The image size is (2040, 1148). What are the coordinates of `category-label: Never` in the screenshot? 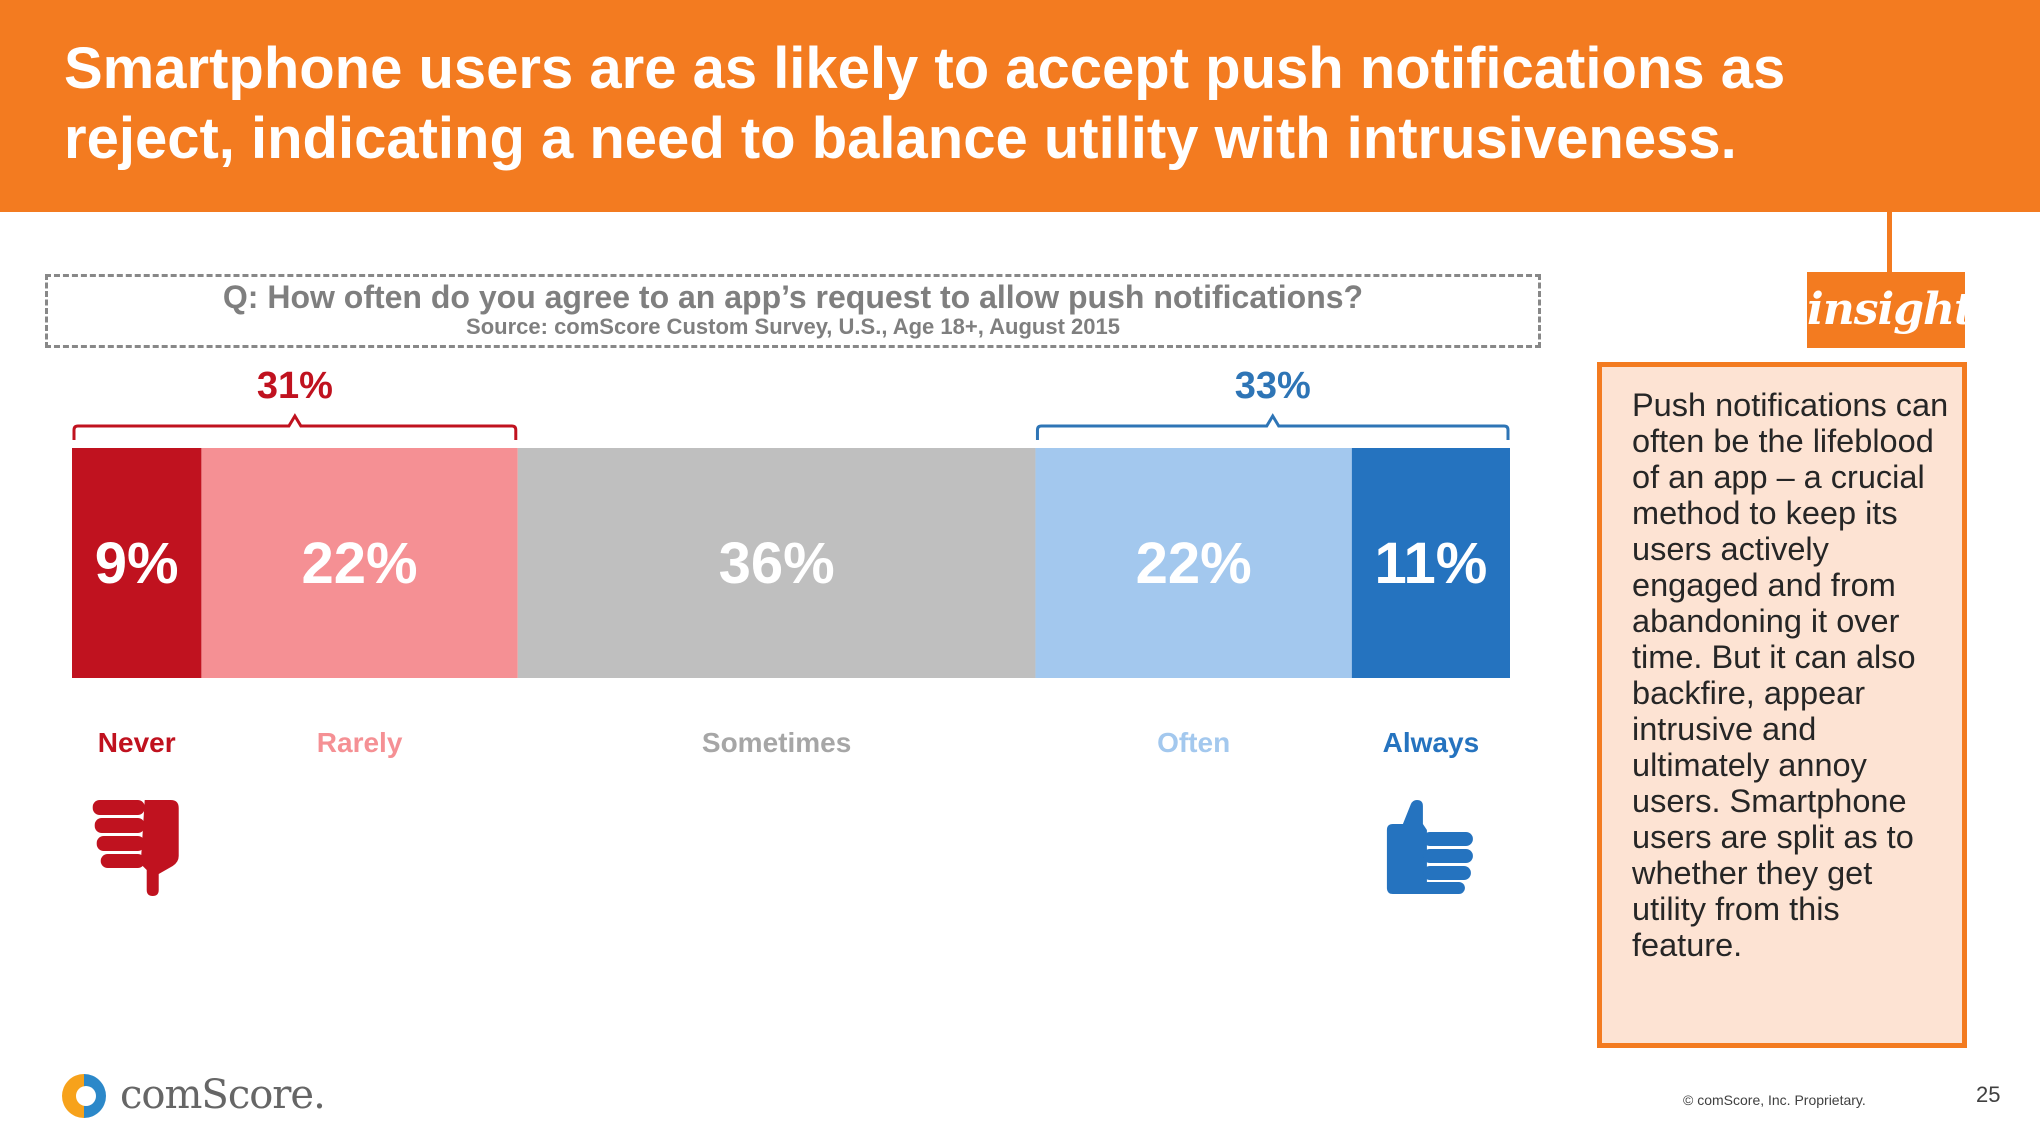 It's located at (137, 742).